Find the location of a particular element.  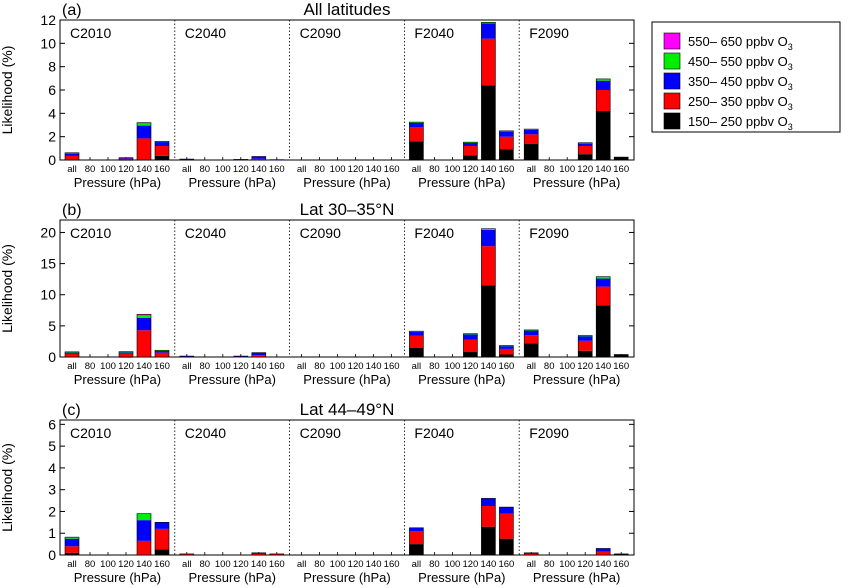

legend-item: 450– 550 ppbv O3 is located at coordinates (728, 62).